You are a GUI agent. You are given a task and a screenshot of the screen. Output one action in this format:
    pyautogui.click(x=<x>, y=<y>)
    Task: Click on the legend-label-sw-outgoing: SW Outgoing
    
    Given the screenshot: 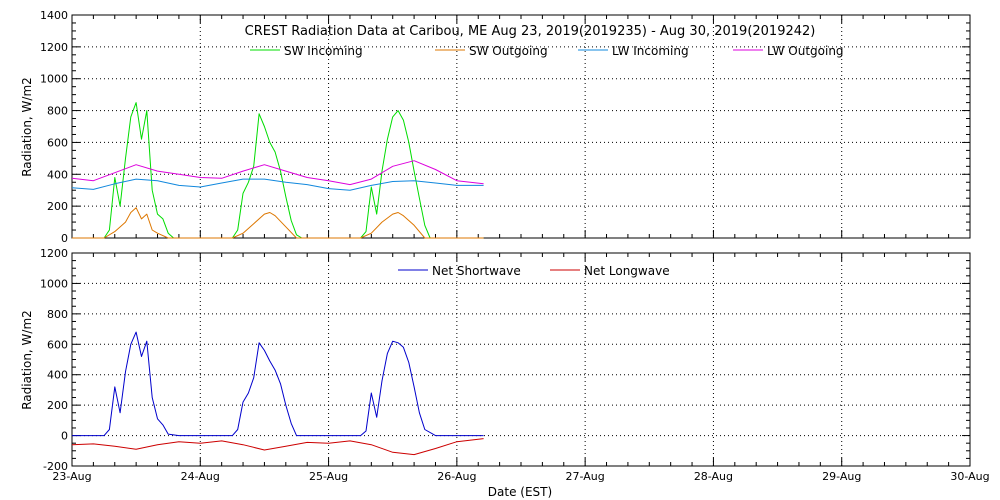 What is the action you would take?
    pyautogui.click(x=508, y=51)
    